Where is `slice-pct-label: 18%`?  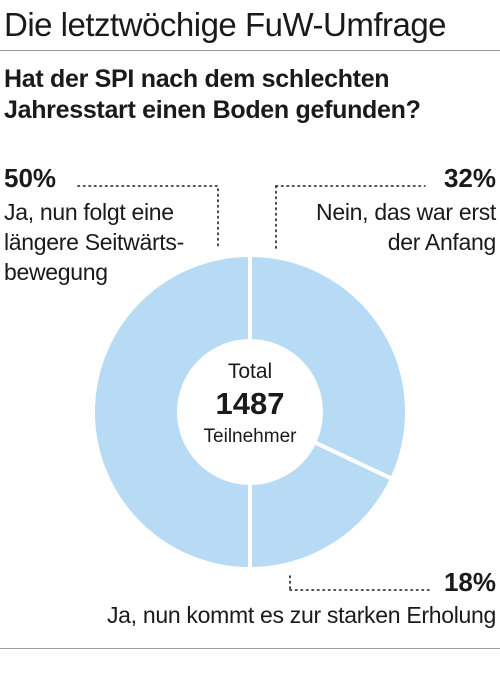
slice-pct-label: 18% is located at coordinates (469, 582).